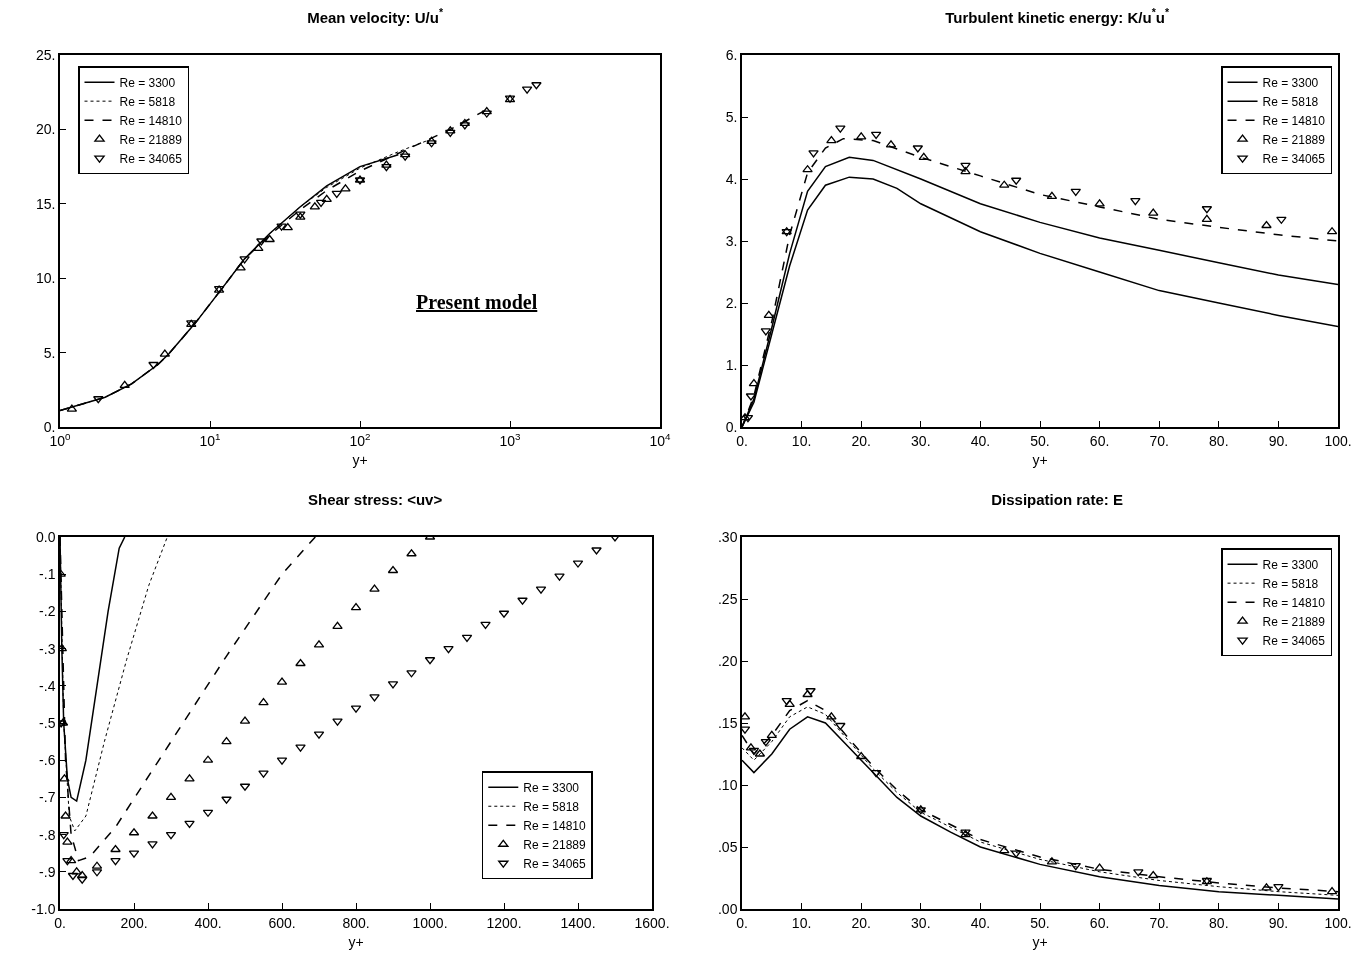  Describe the element at coordinates (727, 846) in the screenshot. I see `y-tick-label: .05` at that location.